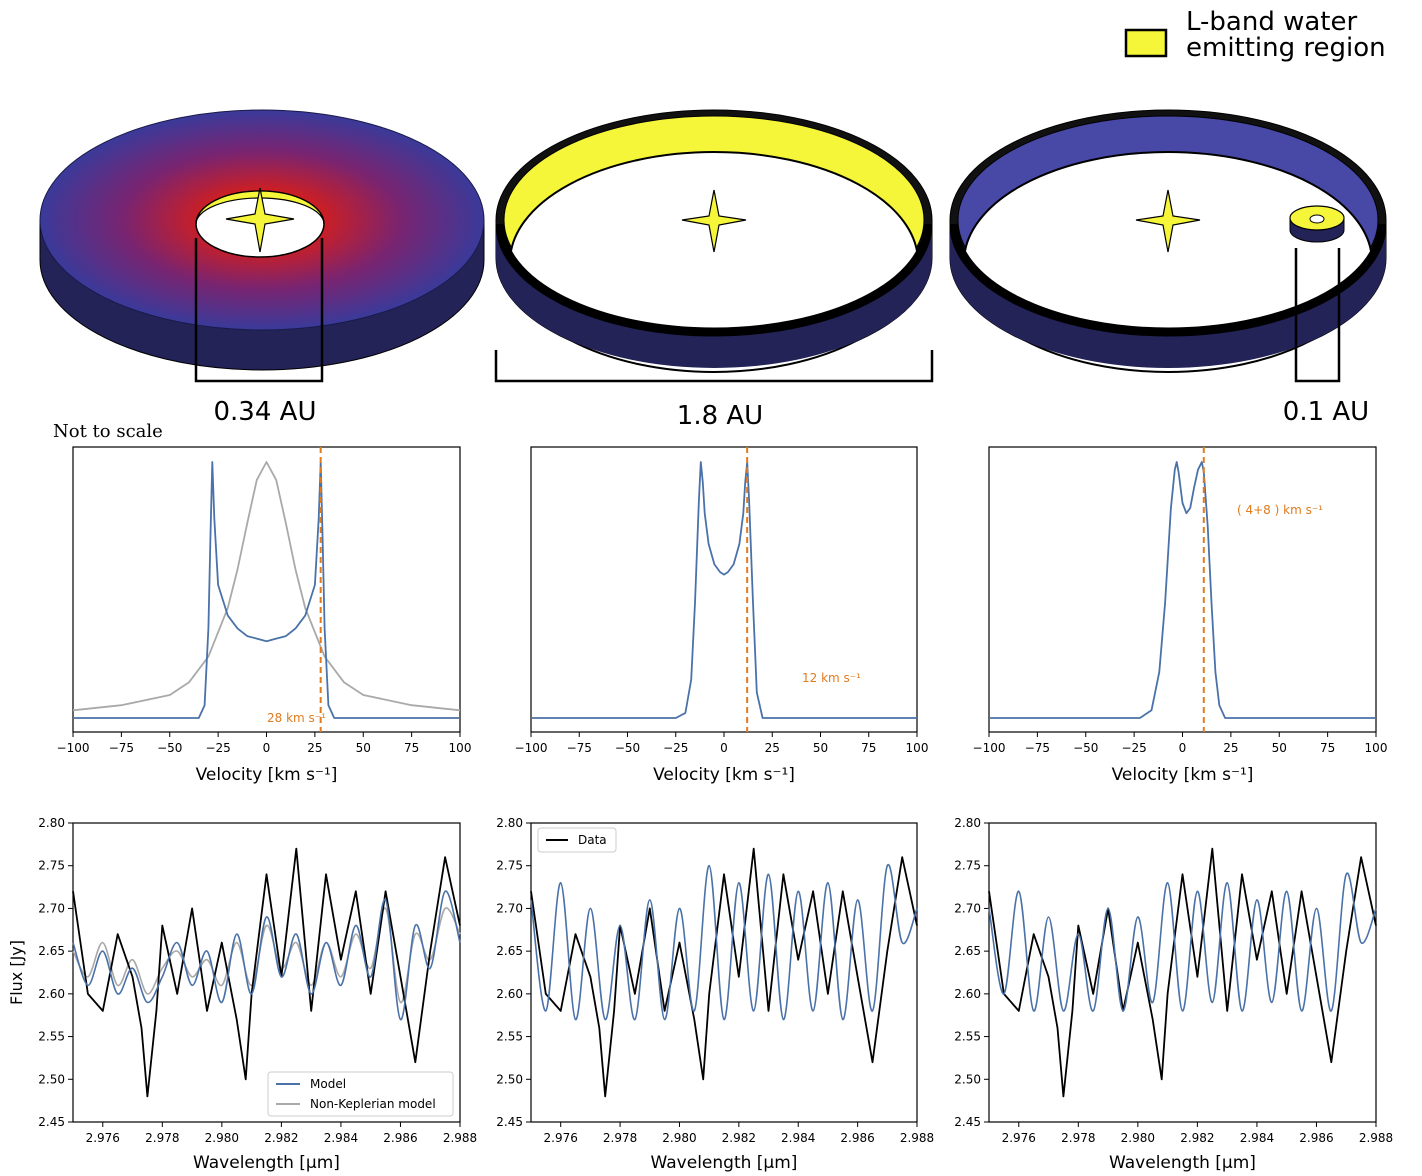  Describe the element at coordinates (296, 718) in the screenshot. I see `velocity-annotation: 28 km s⁻¹` at that location.